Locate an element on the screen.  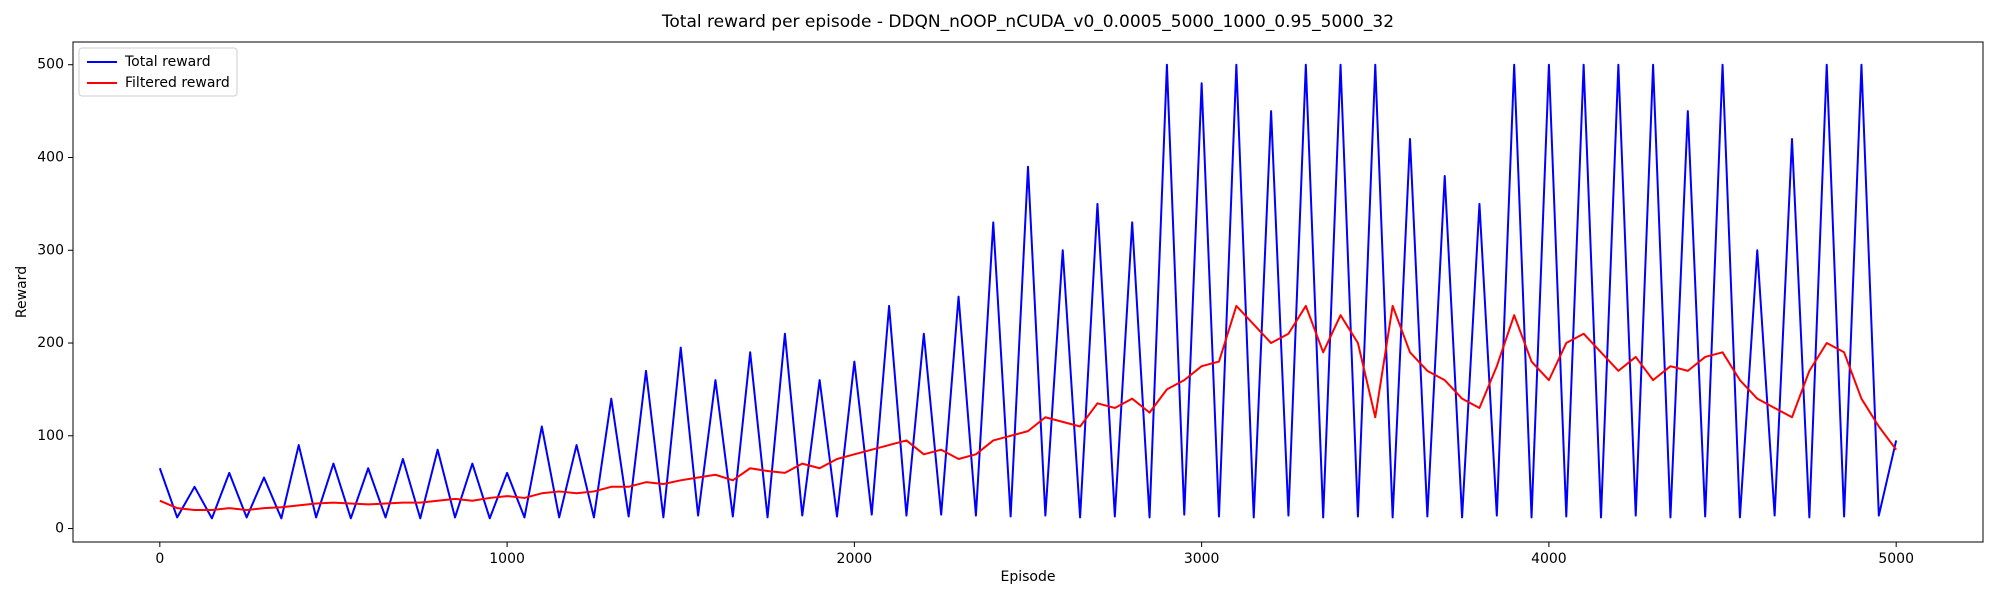
x-tick-label: 4000 is located at coordinates (1549, 559).